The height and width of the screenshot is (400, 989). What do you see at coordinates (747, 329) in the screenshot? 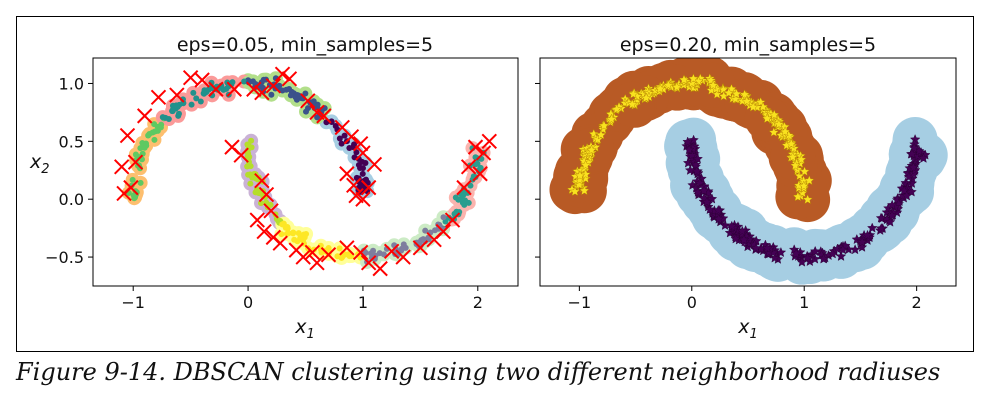
I see `right-x-axis-label: x1` at bounding box center [747, 329].